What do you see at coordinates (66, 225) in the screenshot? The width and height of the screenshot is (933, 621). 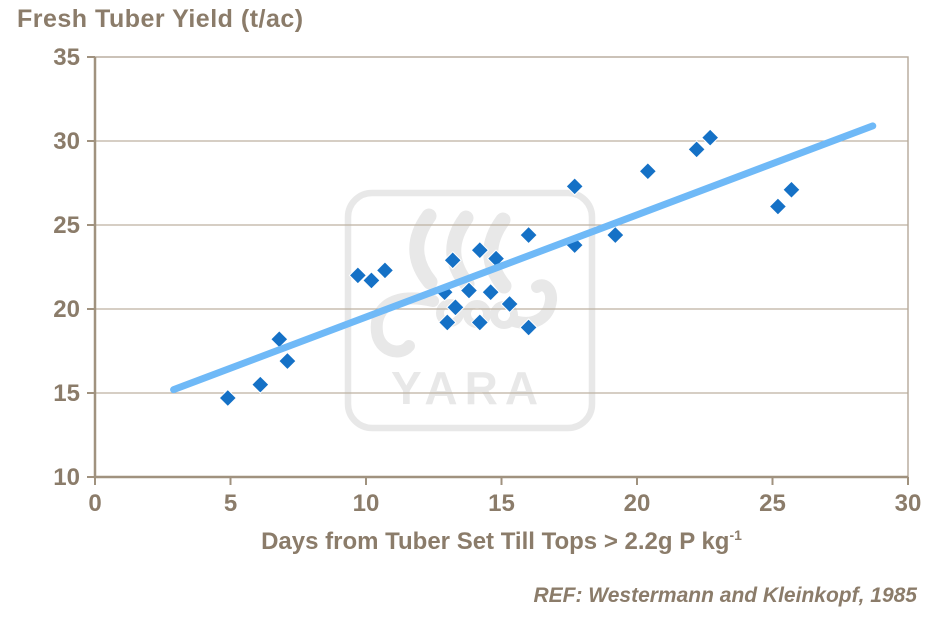 I see `y-tick-label: 25` at bounding box center [66, 225].